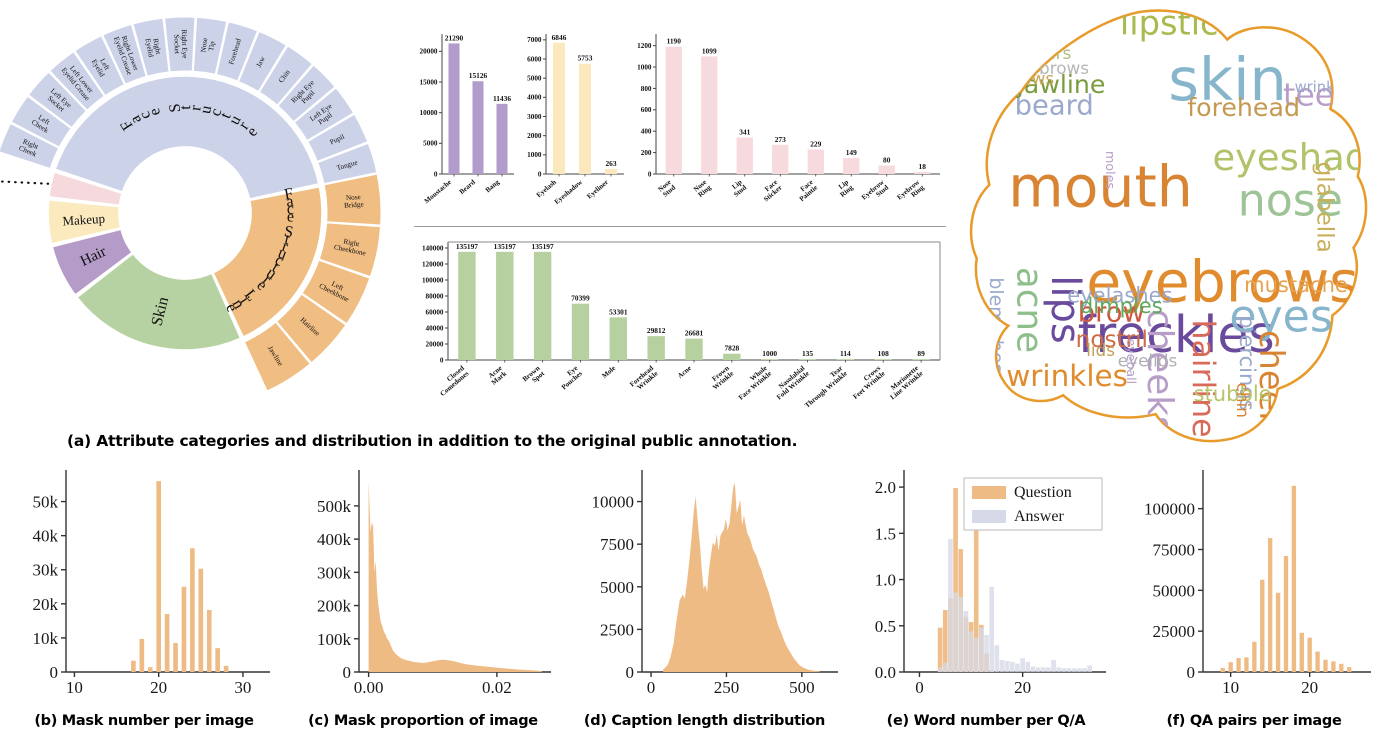  Describe the element at coordinates (334, 639) in the screenshot. I see `svg-text: 100k` at that location.